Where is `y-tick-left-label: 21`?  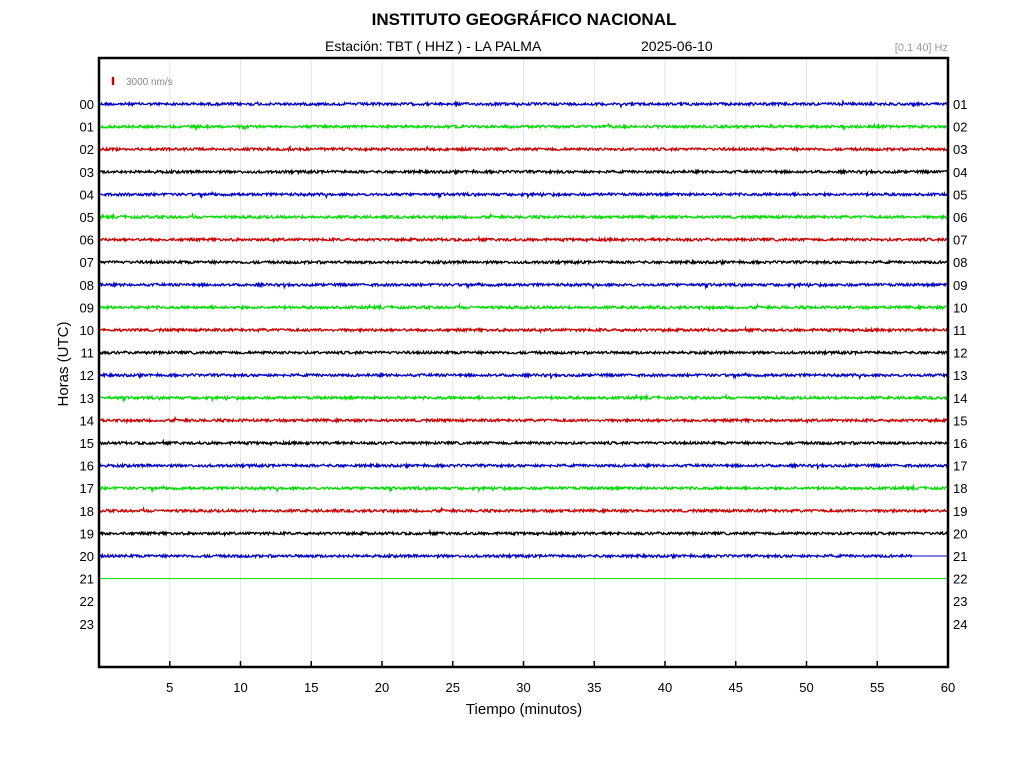 y-tick-left-label: 21 is located at coordinates (87, 579).